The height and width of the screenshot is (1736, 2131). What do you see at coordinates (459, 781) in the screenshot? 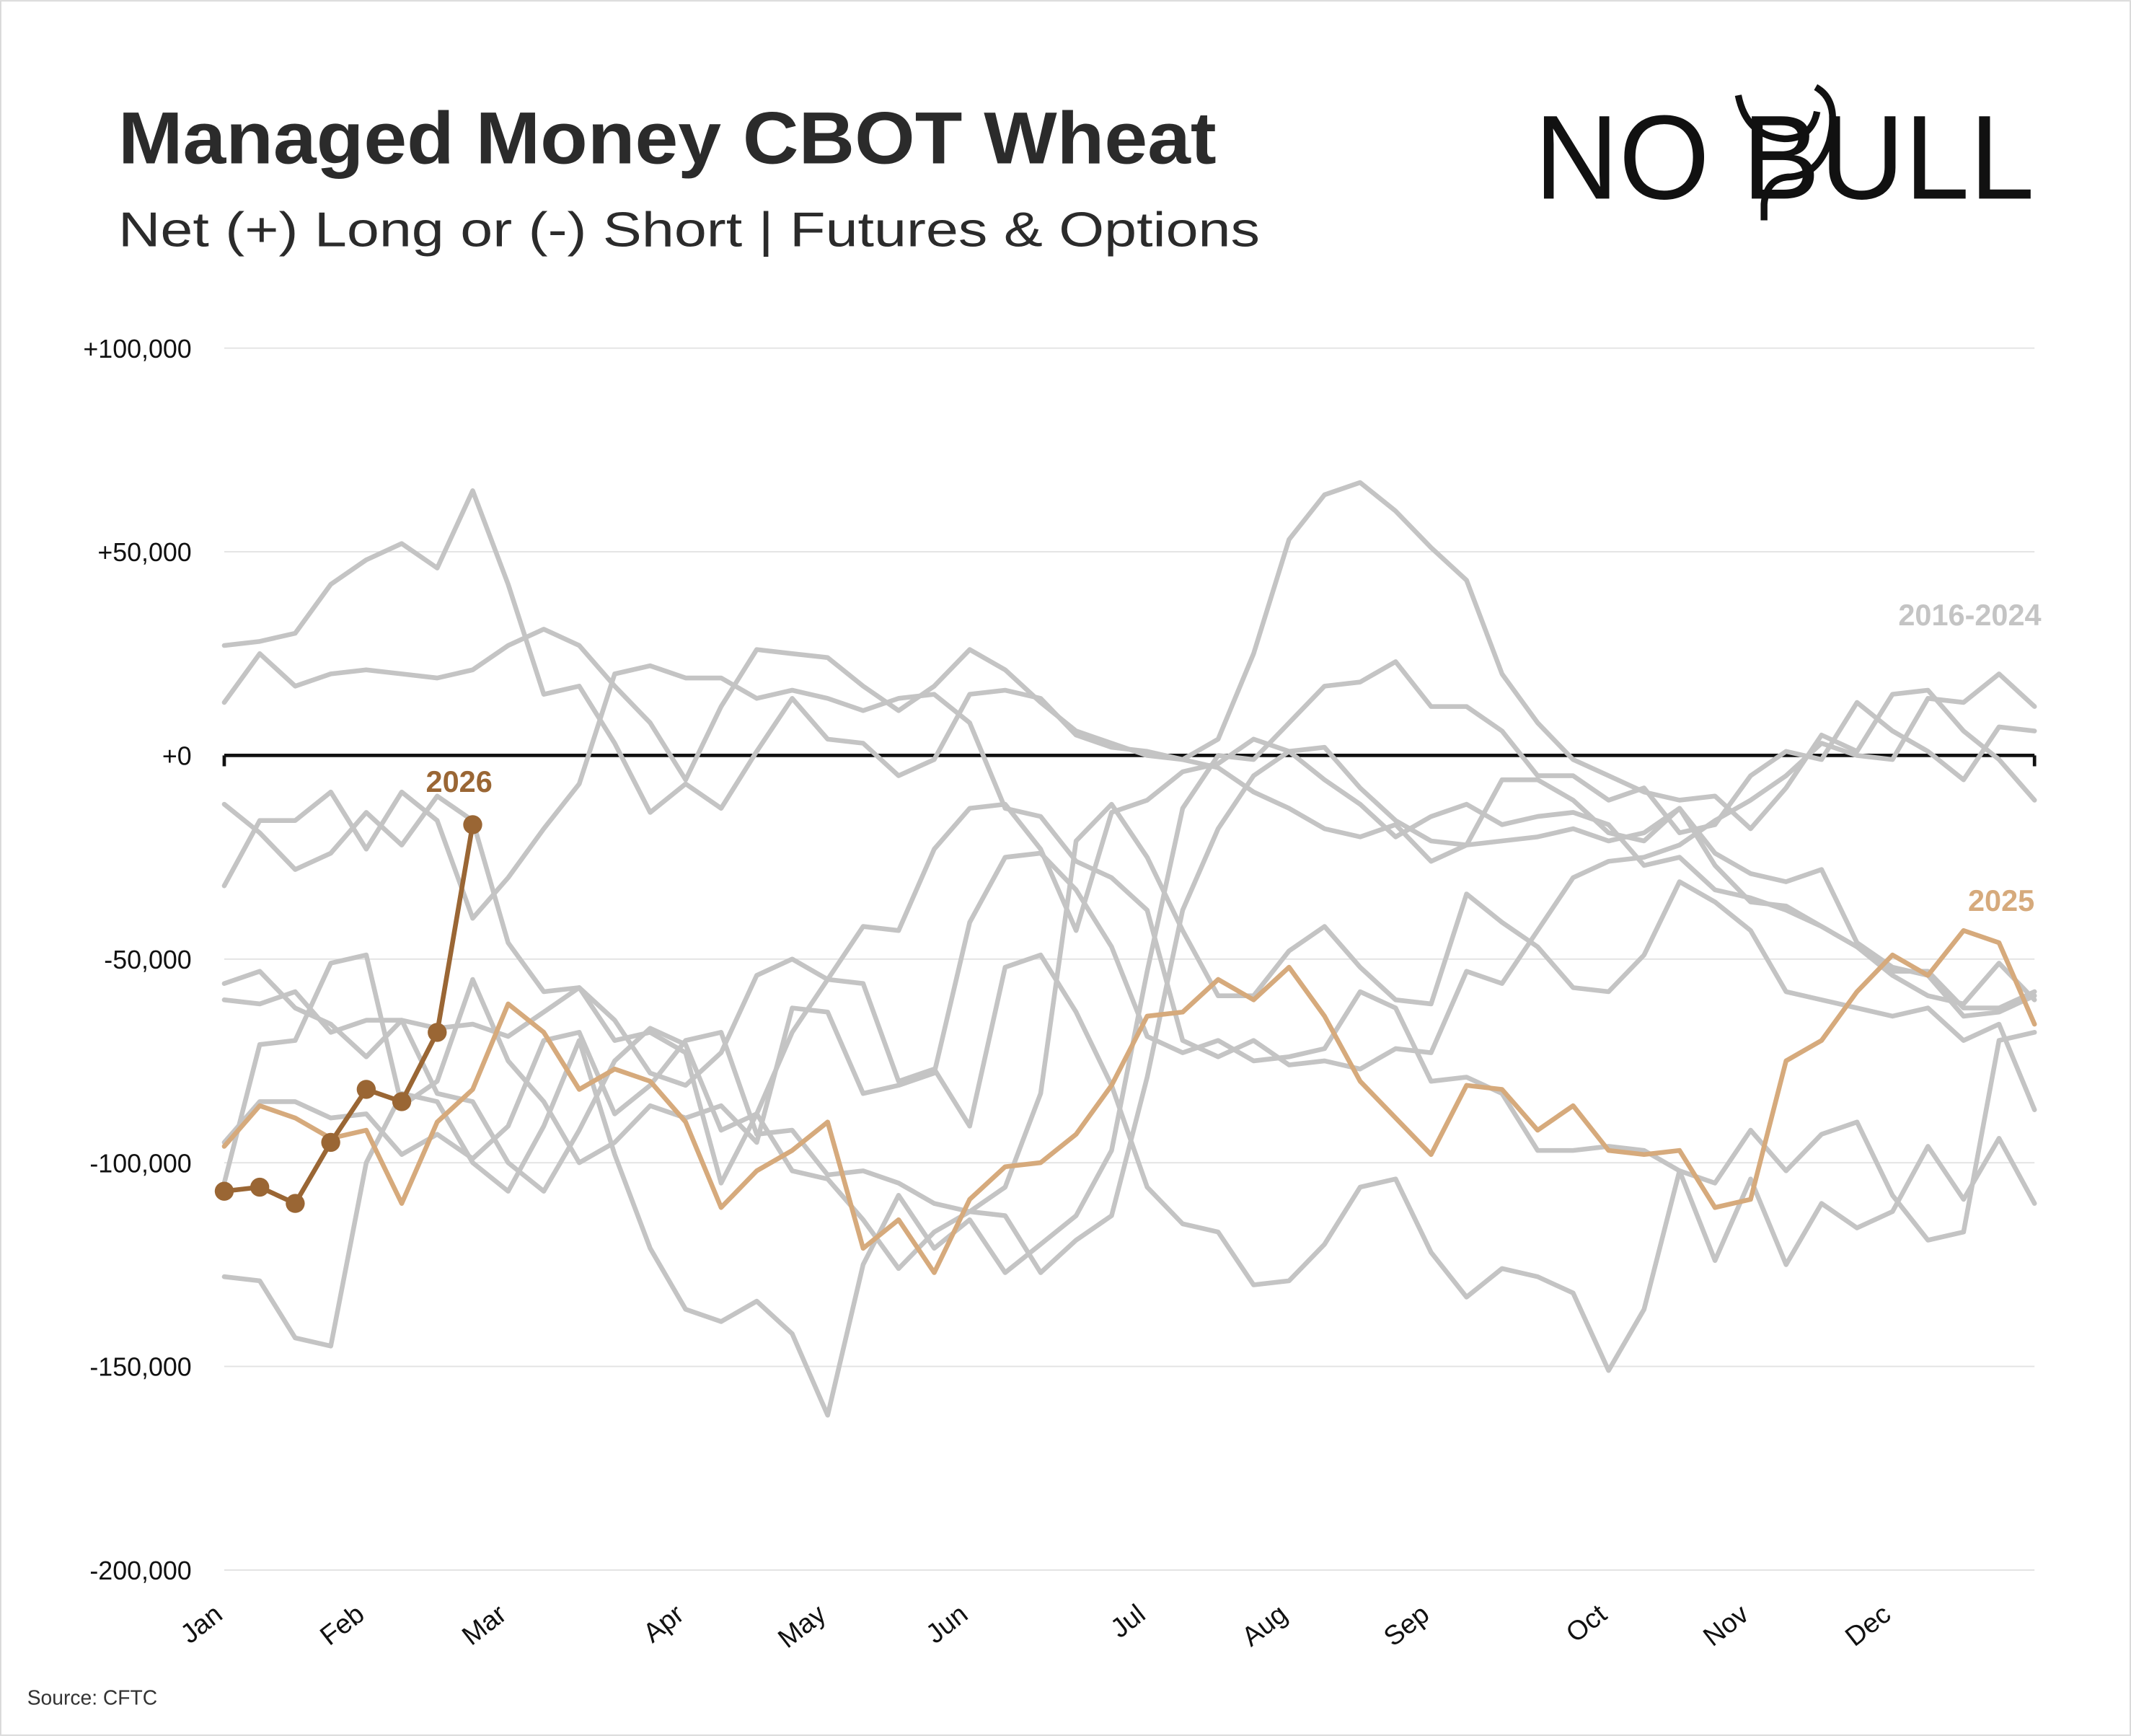
I see `series-label: 2026` at bounding box center [459, 781].